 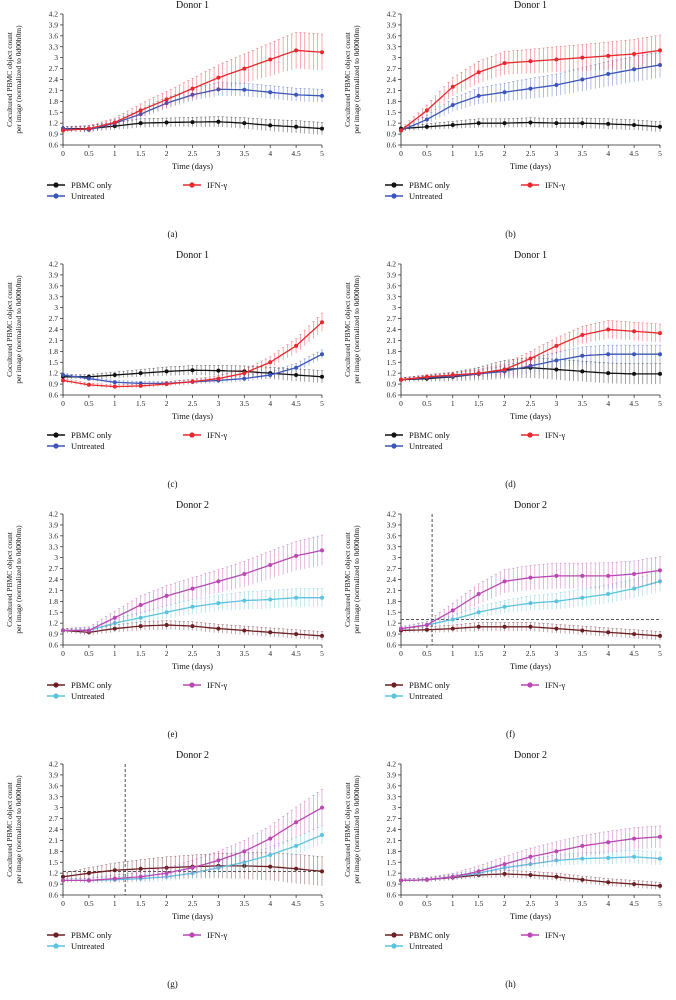 What do you see at coordinates (583, 653) in the screenshot?
I see `x-tick-label: 3.5` at bounding box center [583, 653].